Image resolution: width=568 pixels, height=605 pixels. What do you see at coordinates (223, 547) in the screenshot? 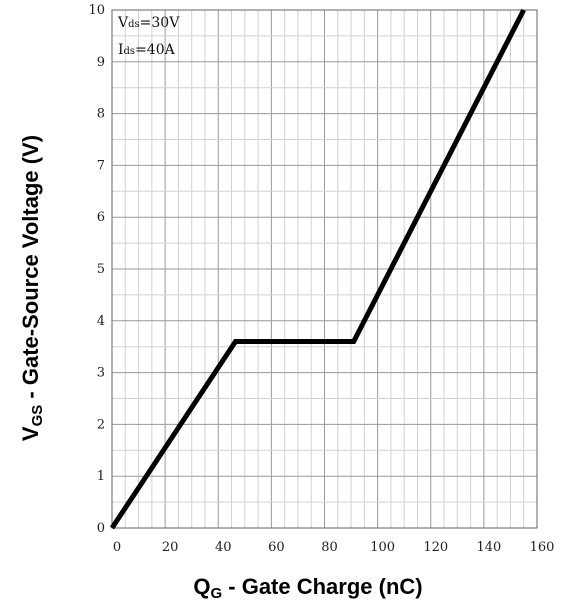
I see `x-tick-label: 40` at bounding box center [223, 547].